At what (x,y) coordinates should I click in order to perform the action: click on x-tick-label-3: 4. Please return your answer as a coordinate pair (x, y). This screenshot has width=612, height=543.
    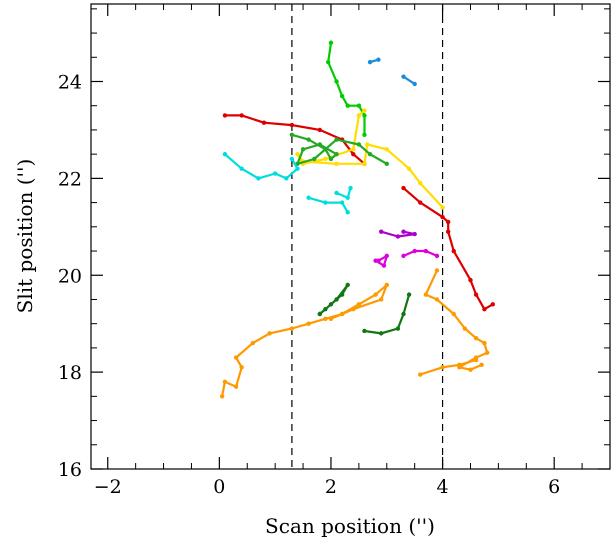
    Looking at the image, I should click on (443, 487).